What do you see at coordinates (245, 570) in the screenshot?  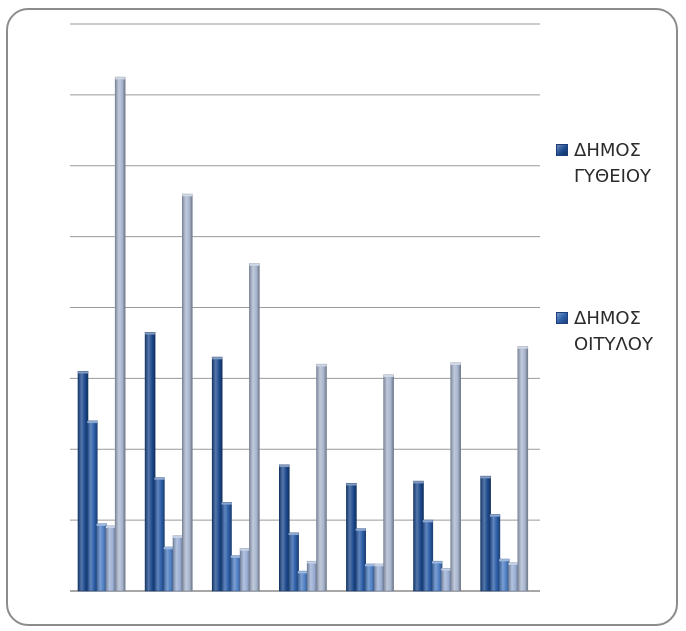 I see `bar-s3-c2` at bounding box center [245, 570].